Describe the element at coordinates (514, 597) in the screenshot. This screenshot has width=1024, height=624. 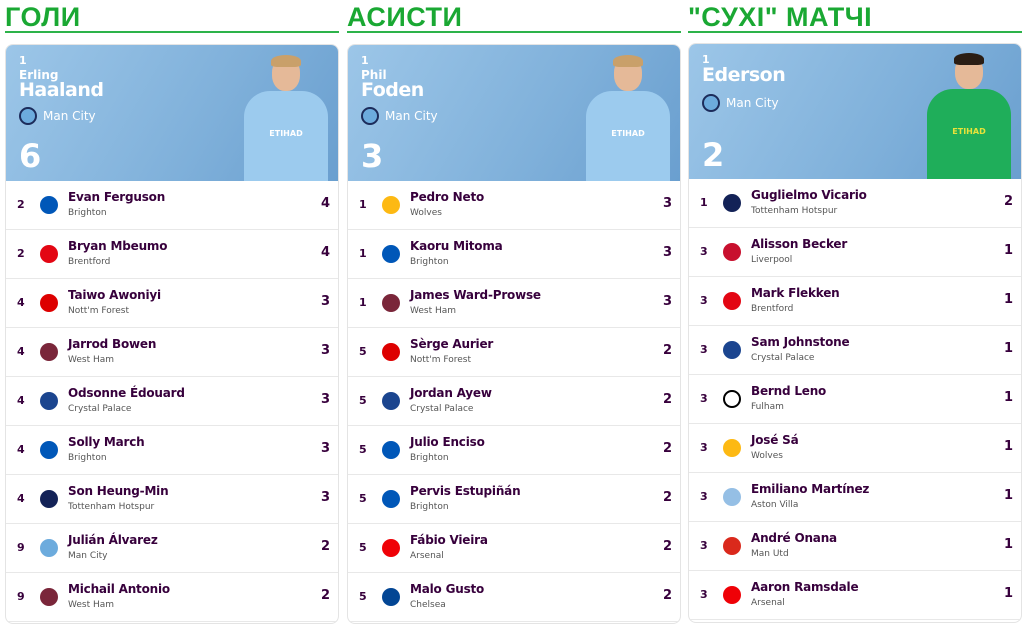
I see `table-row: 5 Malo Gusto Chelsea 2` at that location.